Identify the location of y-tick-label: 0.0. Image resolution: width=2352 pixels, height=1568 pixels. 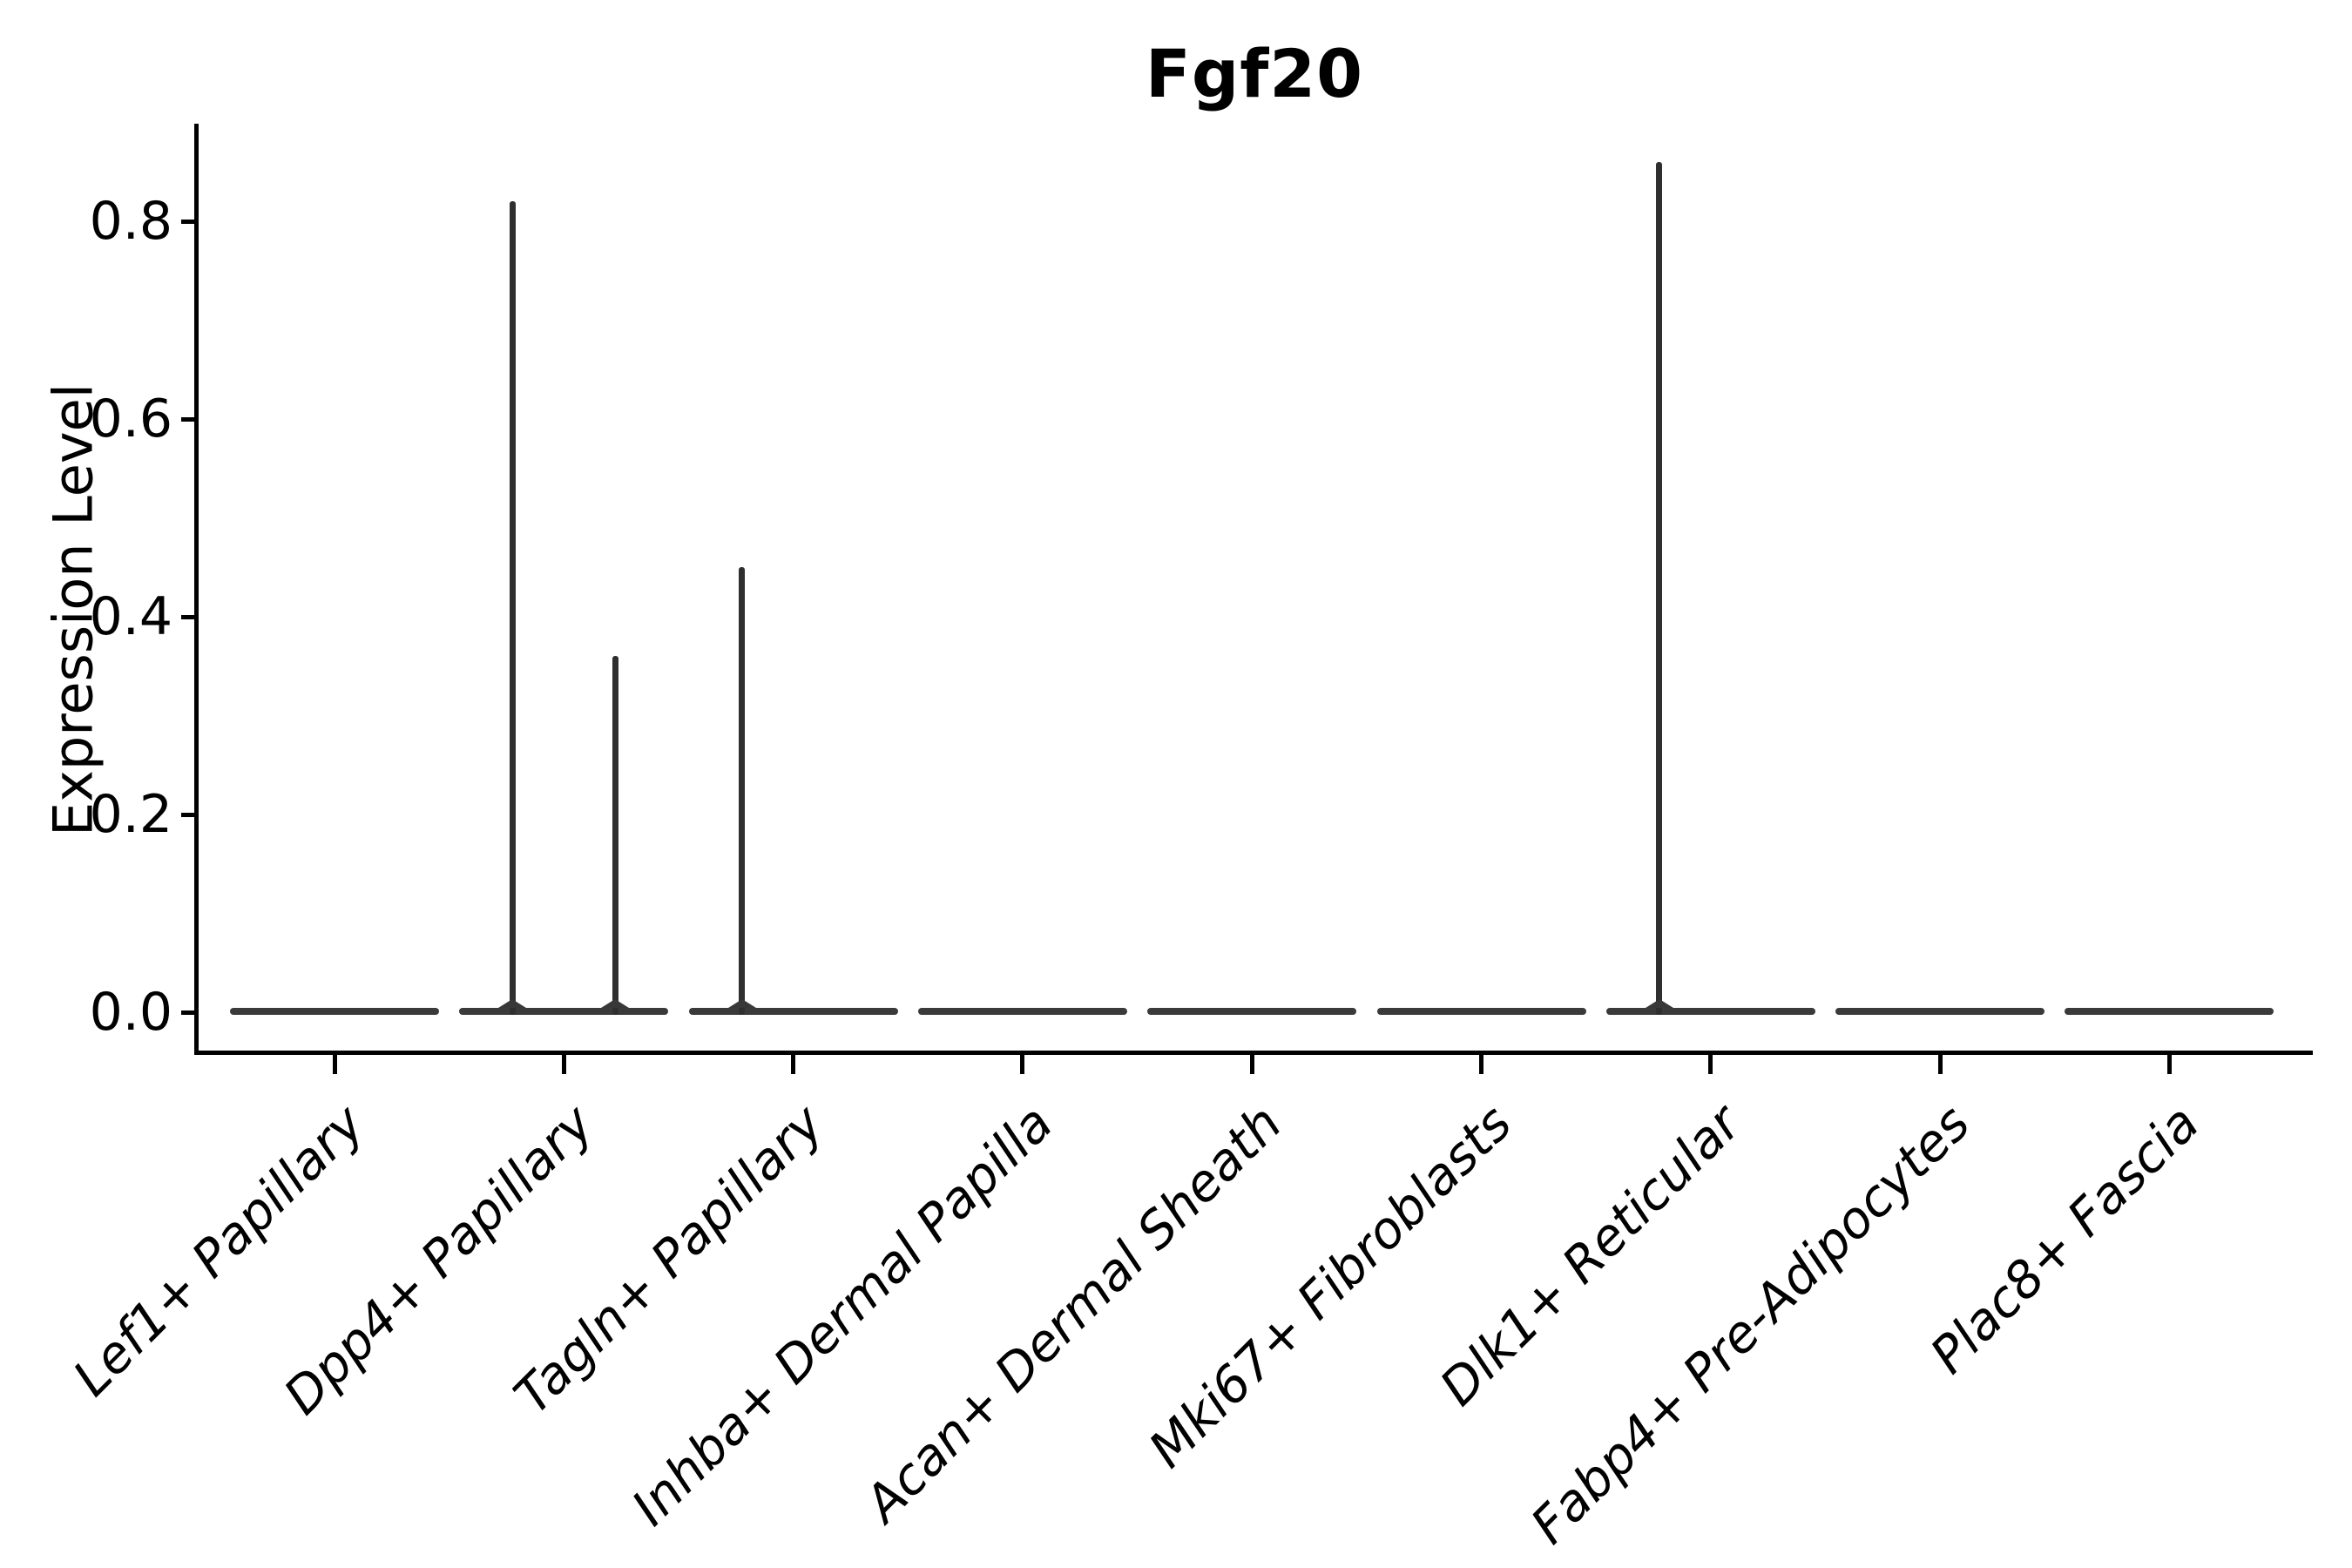
(130, 1013).